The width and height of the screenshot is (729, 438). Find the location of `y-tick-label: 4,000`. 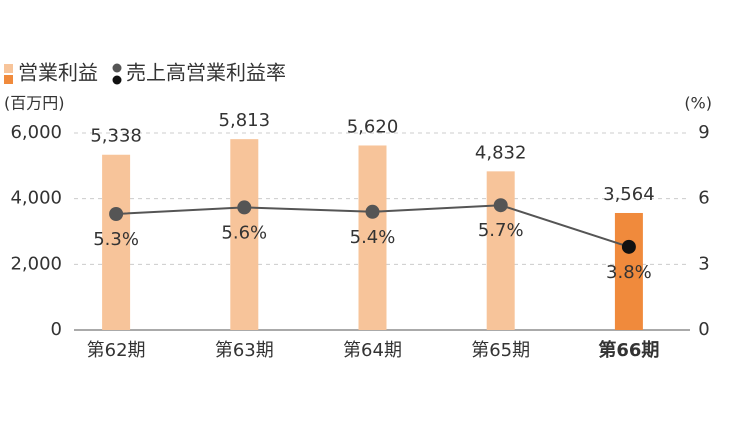

y-tick-label: 4,000 is located at coordinates (36, 198).